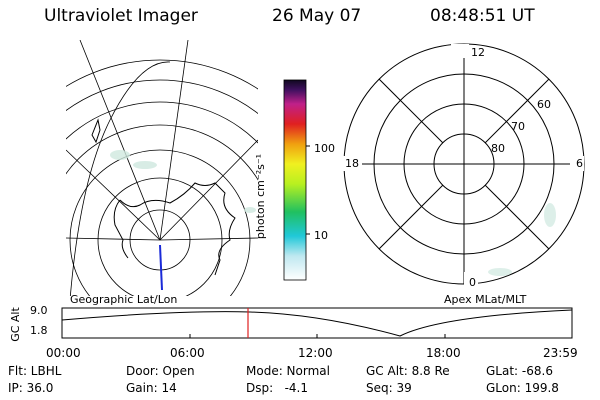 The image size is (600, 400). I want to click on xtick-3: 18:00, so click(443, 353).